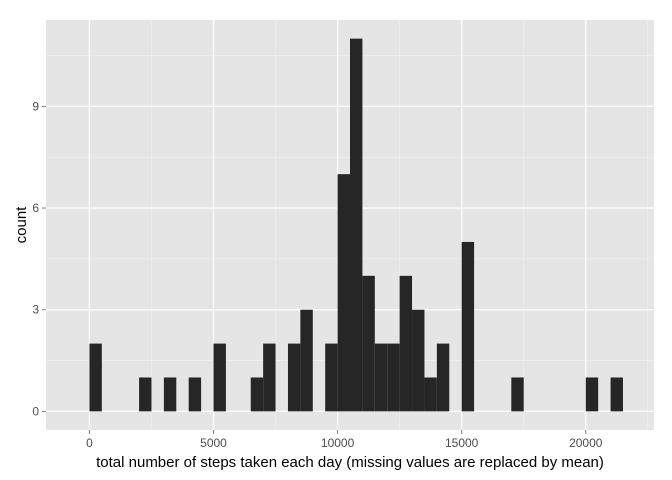 This screenshot has width=672, height=480. What do you see at coordinates (35, 106) in the screenshot?
I see `y-tick-label: 9` at bounding box center [35, 106].